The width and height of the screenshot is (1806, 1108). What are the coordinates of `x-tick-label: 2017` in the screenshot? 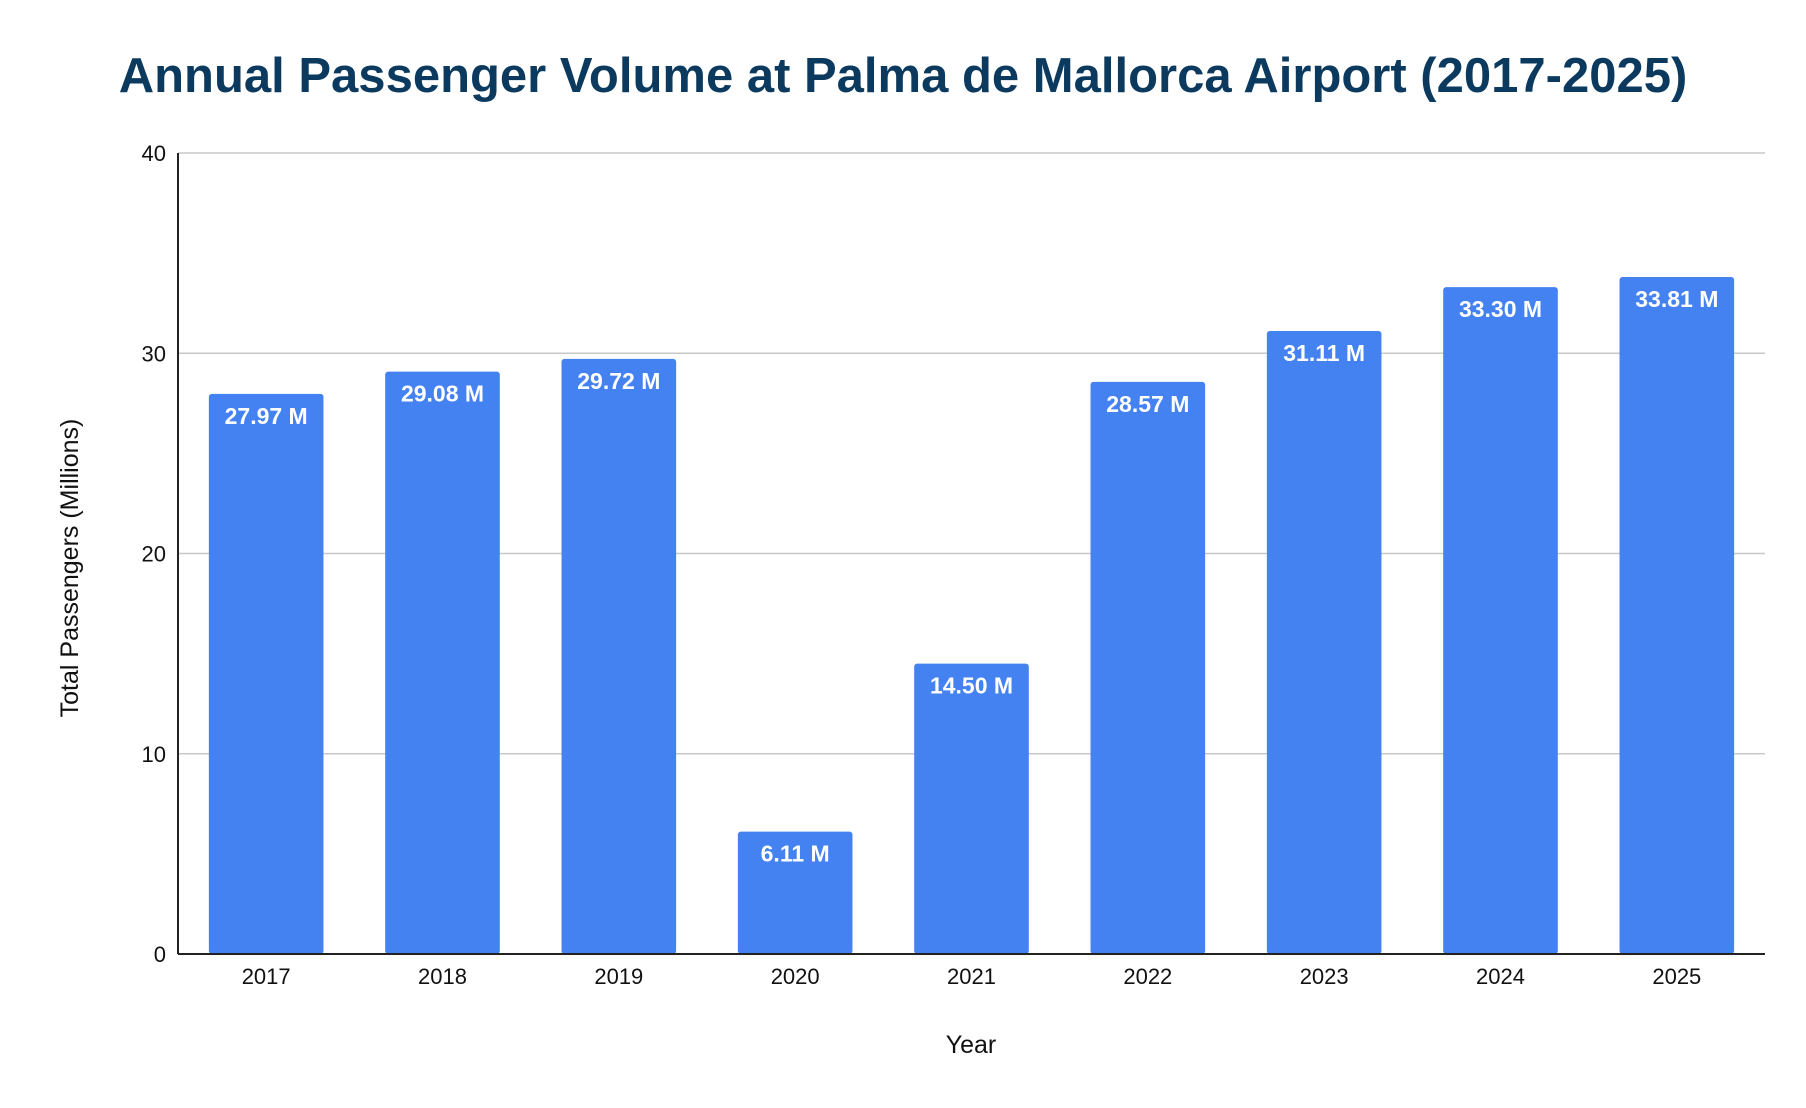 It's located at (266, 976).